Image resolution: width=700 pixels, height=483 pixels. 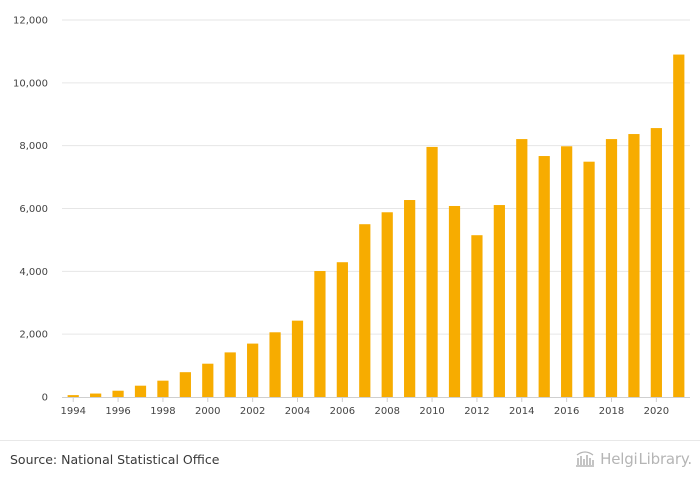 What do you see at coordinates (566, 411) in the screenshot?
I see `x-tick-label: 2016` at bounding box center [566, 411].